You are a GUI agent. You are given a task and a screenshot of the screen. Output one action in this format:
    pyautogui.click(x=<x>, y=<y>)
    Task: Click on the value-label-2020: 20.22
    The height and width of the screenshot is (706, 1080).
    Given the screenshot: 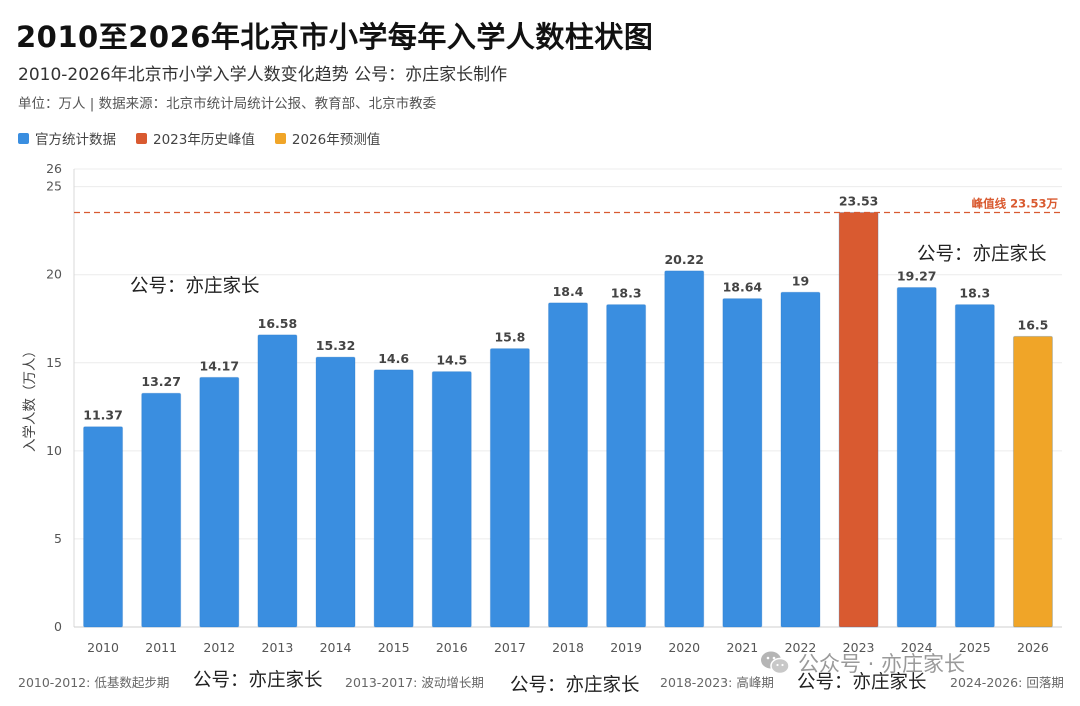 What is the action you would take?
    pyautogui.click(x=684, y=259)
    